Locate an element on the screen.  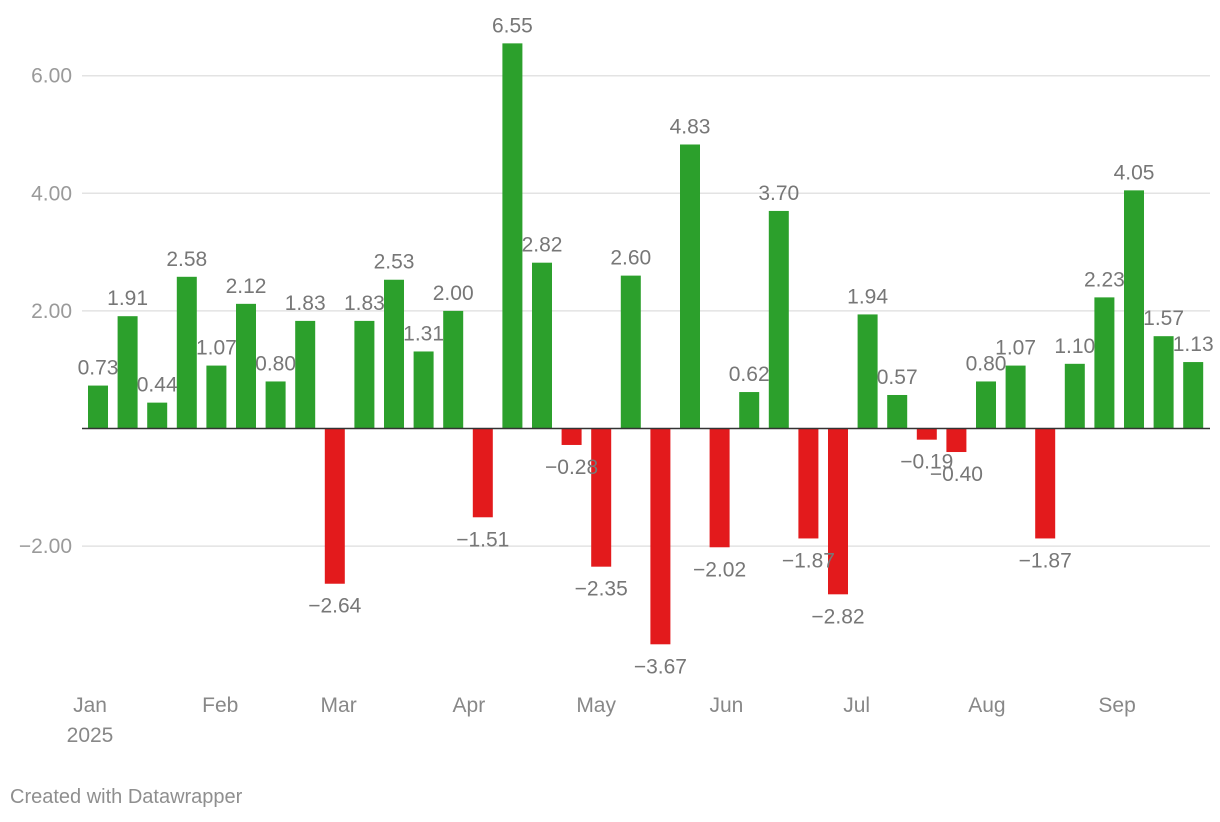
y-axis: 6.00 4.00 2.00 −2.00 is located at coordinates (45, 311).